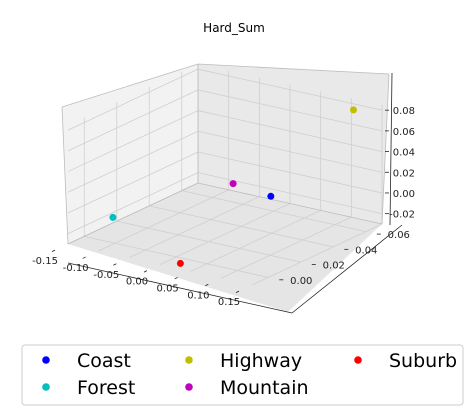  I want to click on point-highway, so click(353, 110).